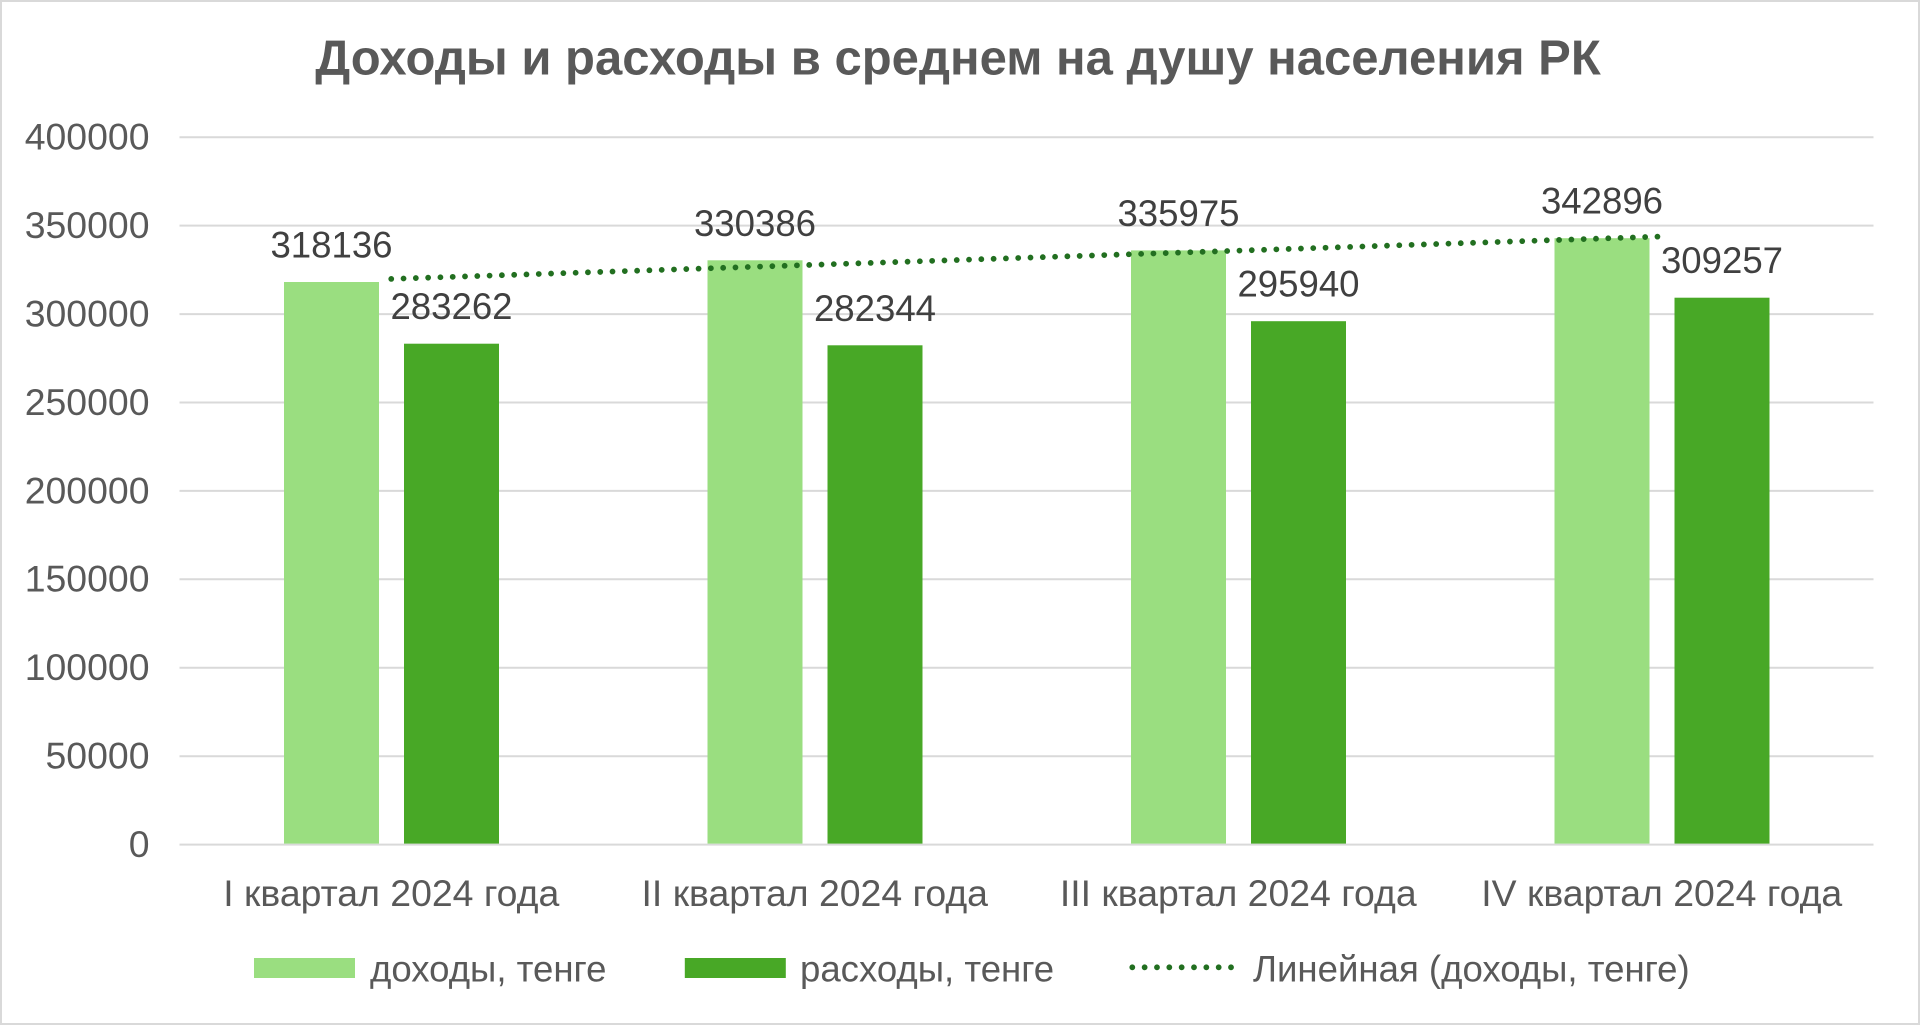 The image size is (1920, 1025). What do you see at coordinates (1602, 201) in the screenshot?
I see `svg-text: 342896` at bounding box center [1602, 201].